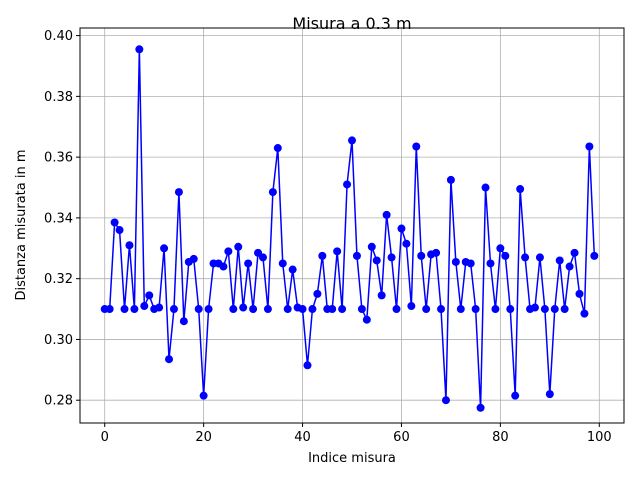 This screenshot has width=640, height=480. Describe the element at coordinates (203, 437) in the screenshot. I see `x-tick-label: 20` at that location.